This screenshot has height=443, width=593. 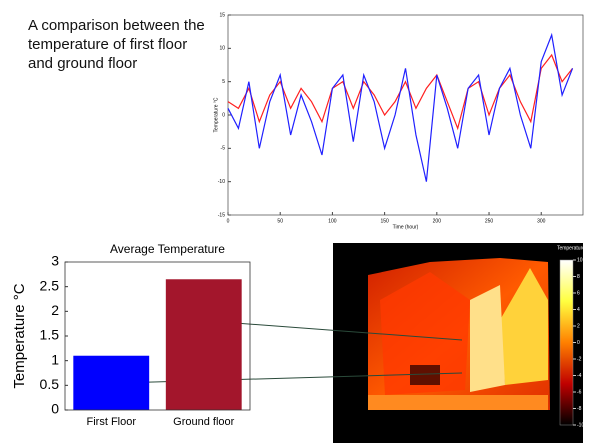 I want to click on x-tick-label: 100, so click(x=332, y=221).